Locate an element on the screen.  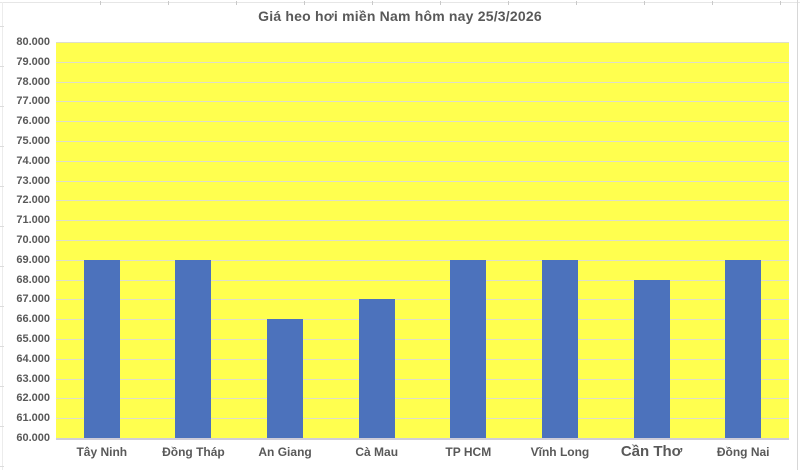
bar-Đồng Nai is located at coordinates (743, 348).